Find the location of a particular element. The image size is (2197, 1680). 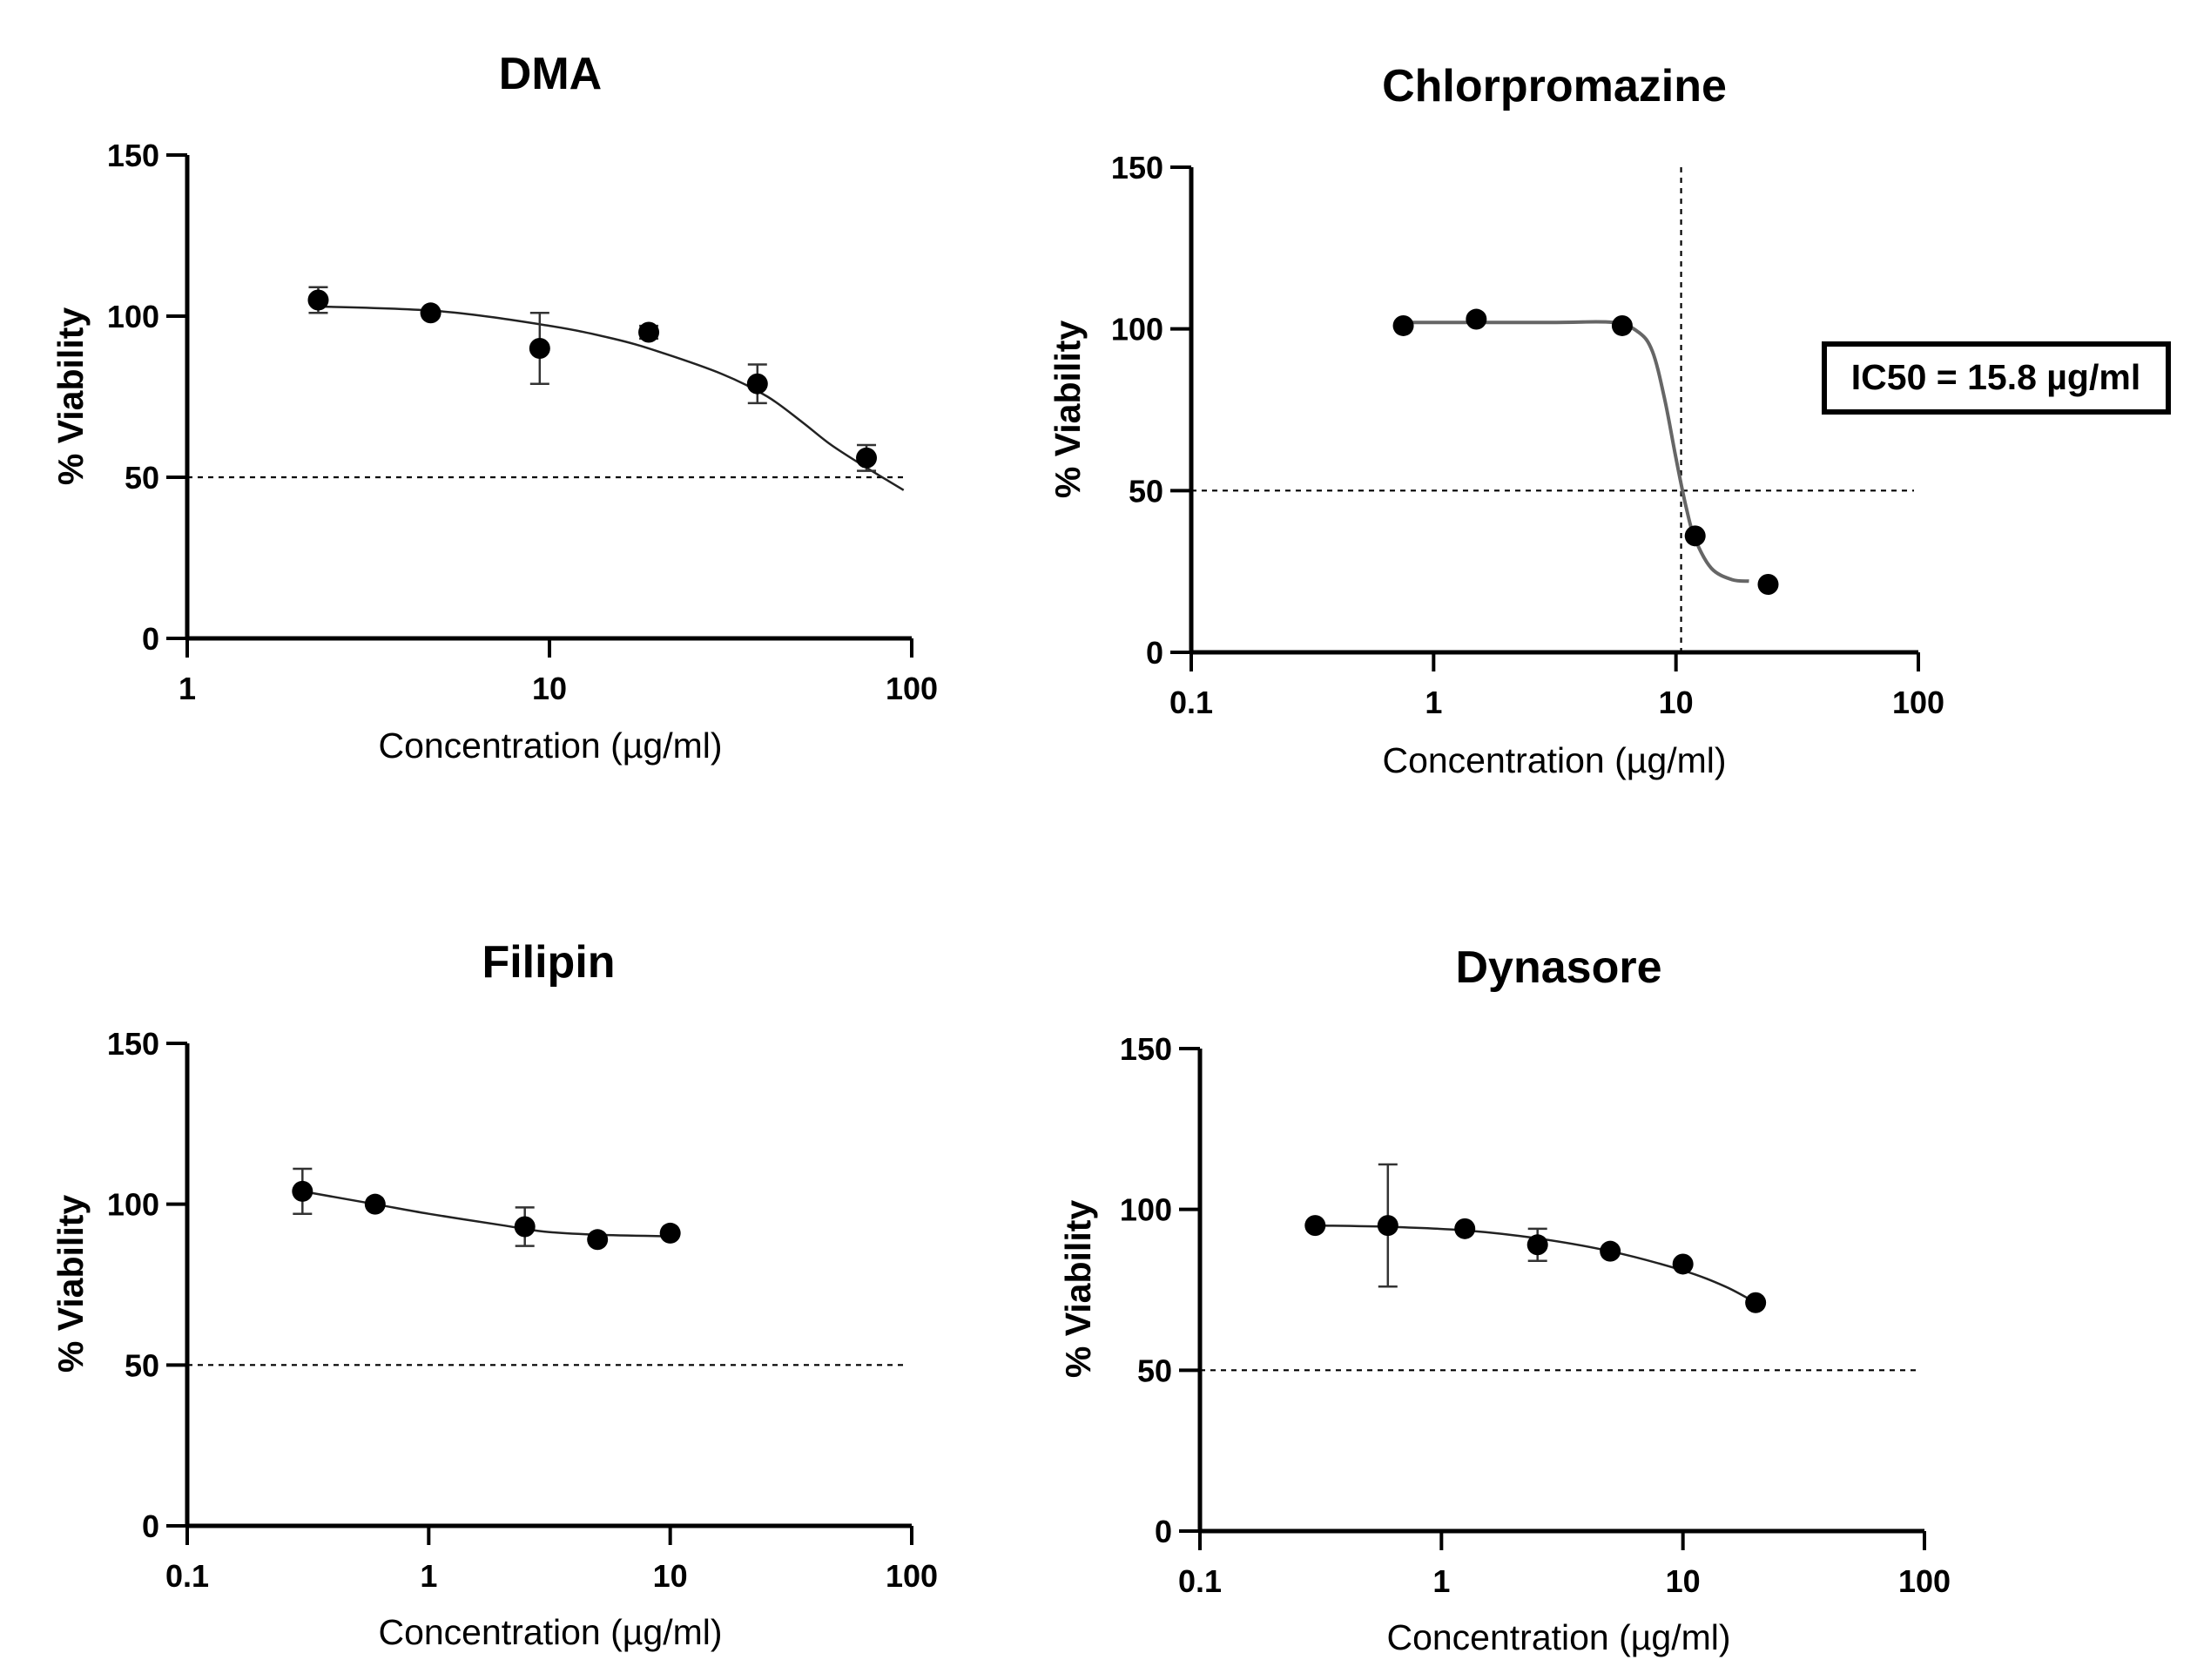

ic50-annotation-text: IC50 = 15.8 µg/ml is located at coordinates (1995, 377).